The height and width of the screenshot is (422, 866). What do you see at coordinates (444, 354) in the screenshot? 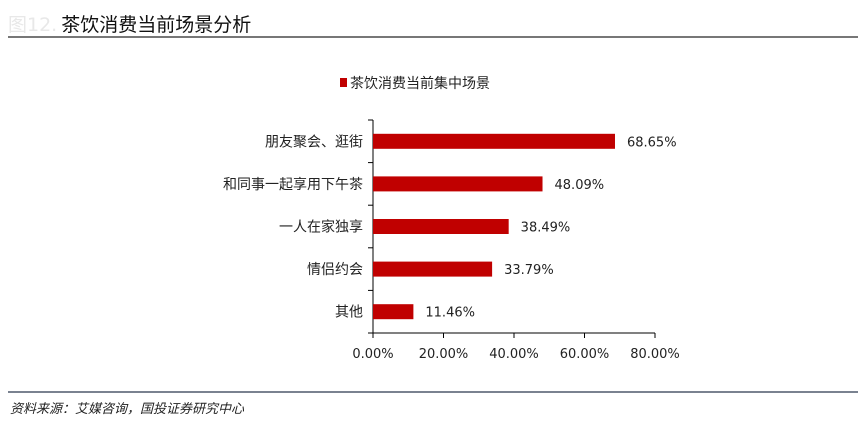
I see `x-tick-label: 20.00%` at bounding box center [444, 354].